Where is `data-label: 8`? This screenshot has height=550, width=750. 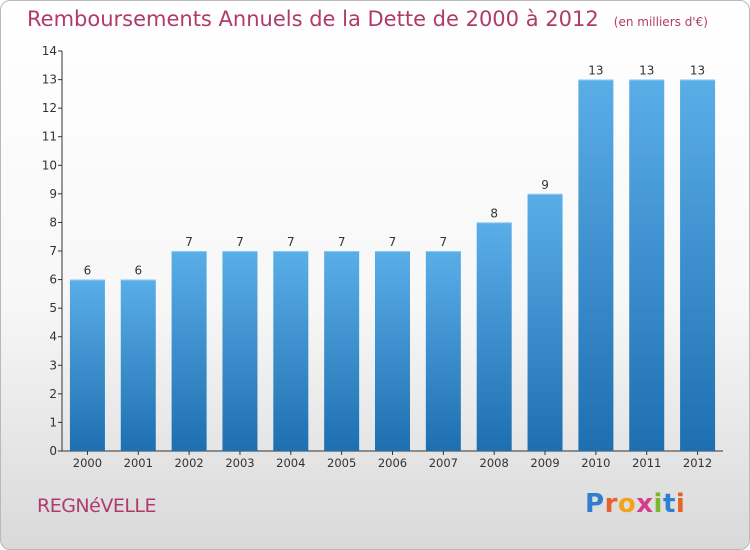 data-label: 8 is located at coordinates (494, 213).